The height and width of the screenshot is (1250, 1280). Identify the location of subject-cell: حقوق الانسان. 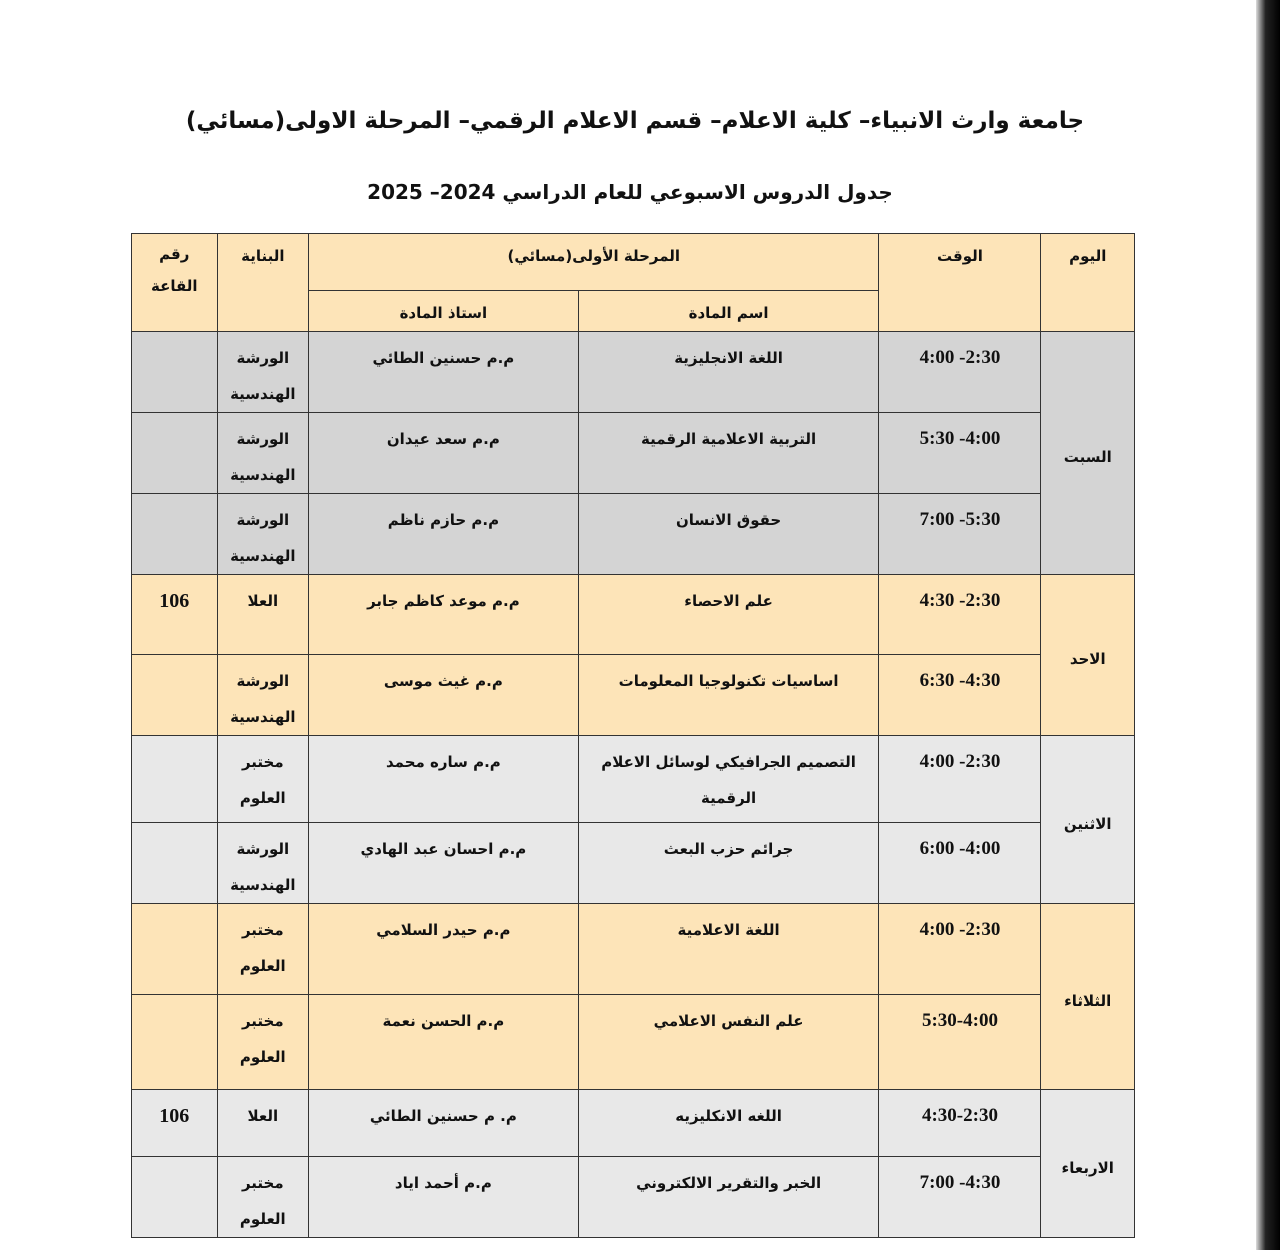
(728, 534).